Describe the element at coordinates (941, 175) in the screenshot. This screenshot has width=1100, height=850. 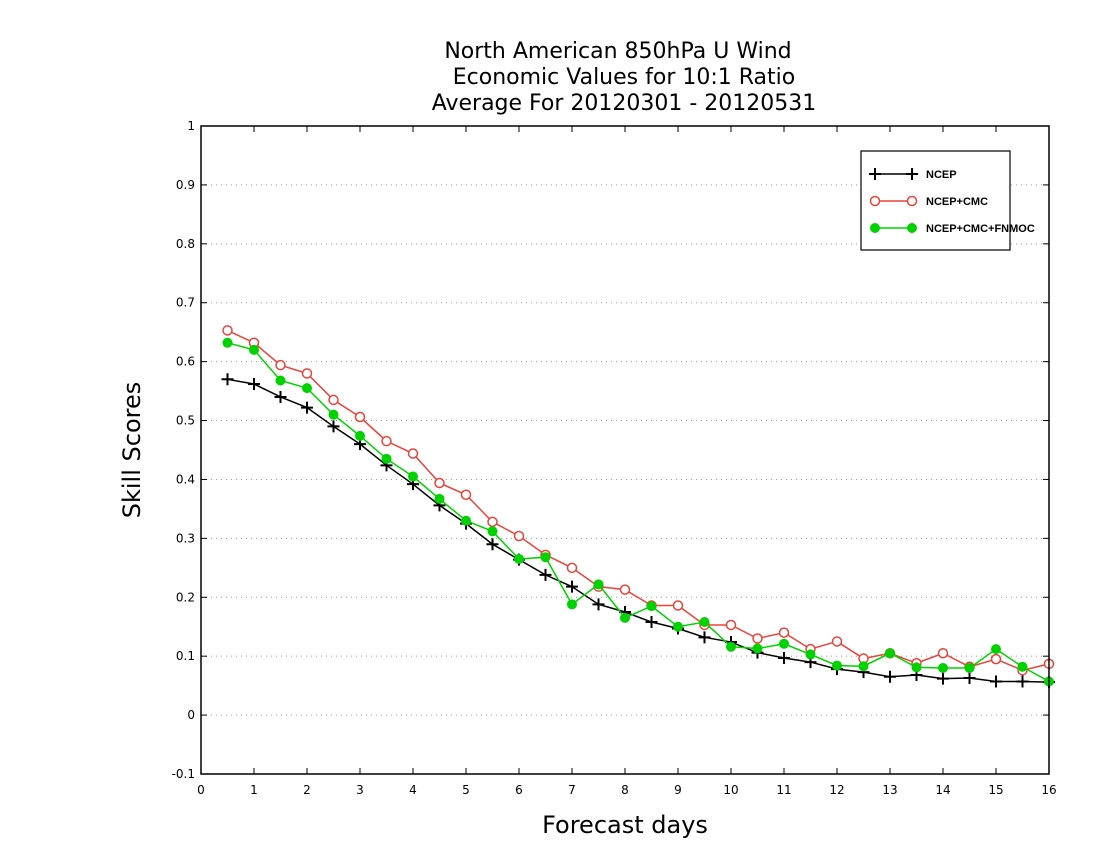
I see `legend-ncep-label: NCEP` at that location.